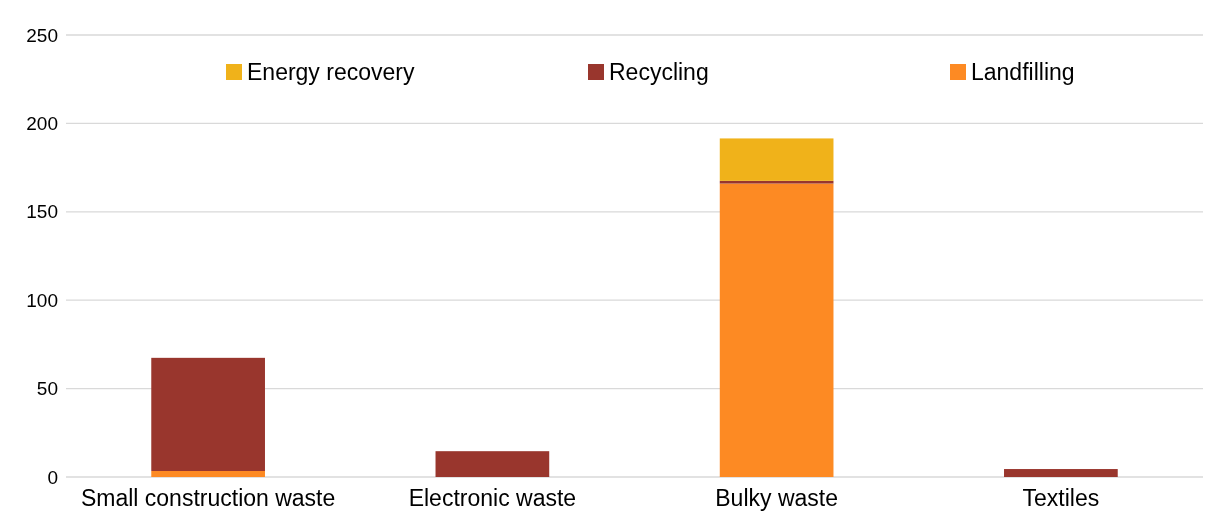 The image size is (1211, 518). Describe the element at coordinates (1061, 498) in the screenshot. I see `x-tick-label: Textiles` at that location.